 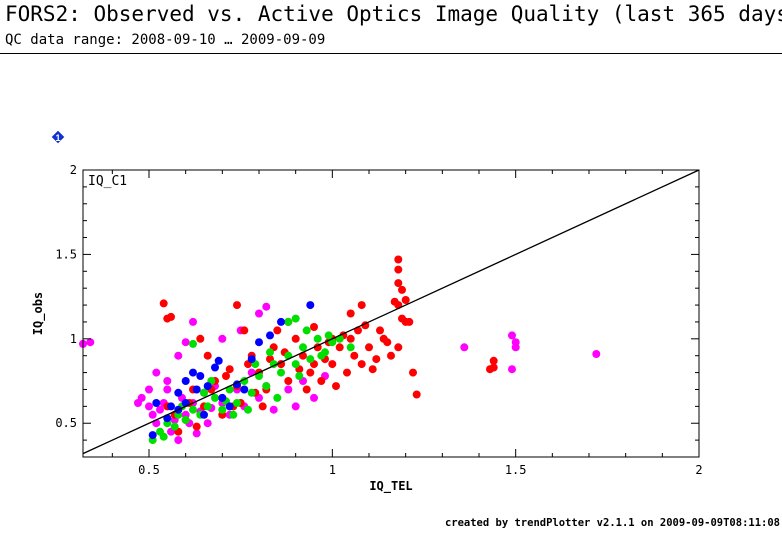 What do you see at coordinates (516, 470) in the screenshot?
I see `x-tick-label: 1.5` at bounding box center [516, 470].